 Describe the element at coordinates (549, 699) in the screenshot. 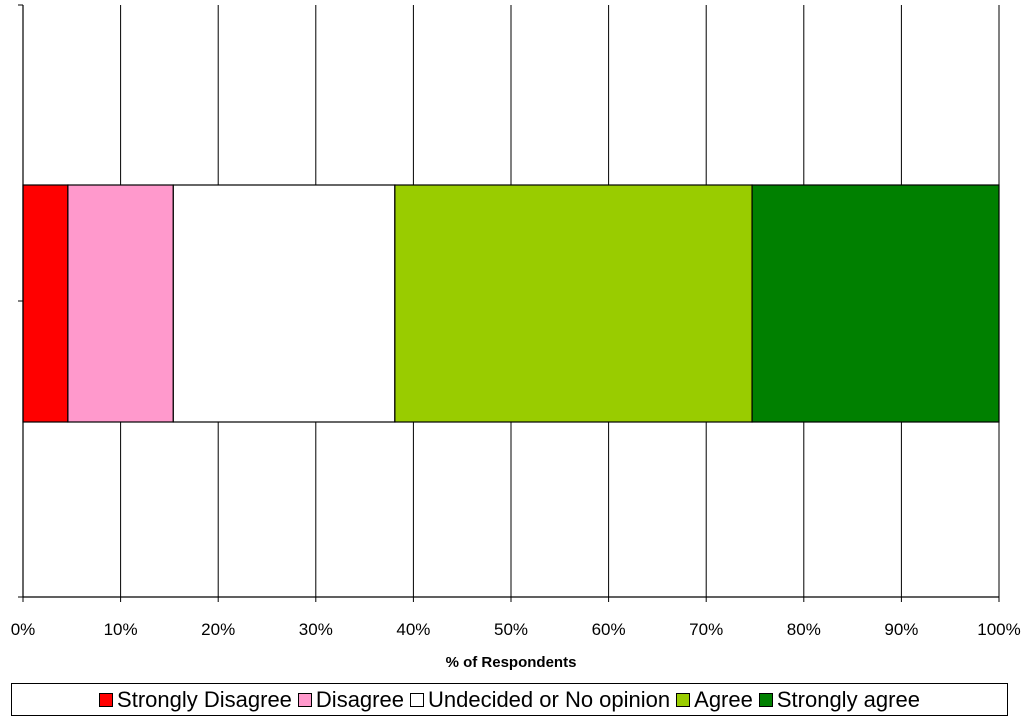

I see `legend-label: Undecided or No opinion` at that location.